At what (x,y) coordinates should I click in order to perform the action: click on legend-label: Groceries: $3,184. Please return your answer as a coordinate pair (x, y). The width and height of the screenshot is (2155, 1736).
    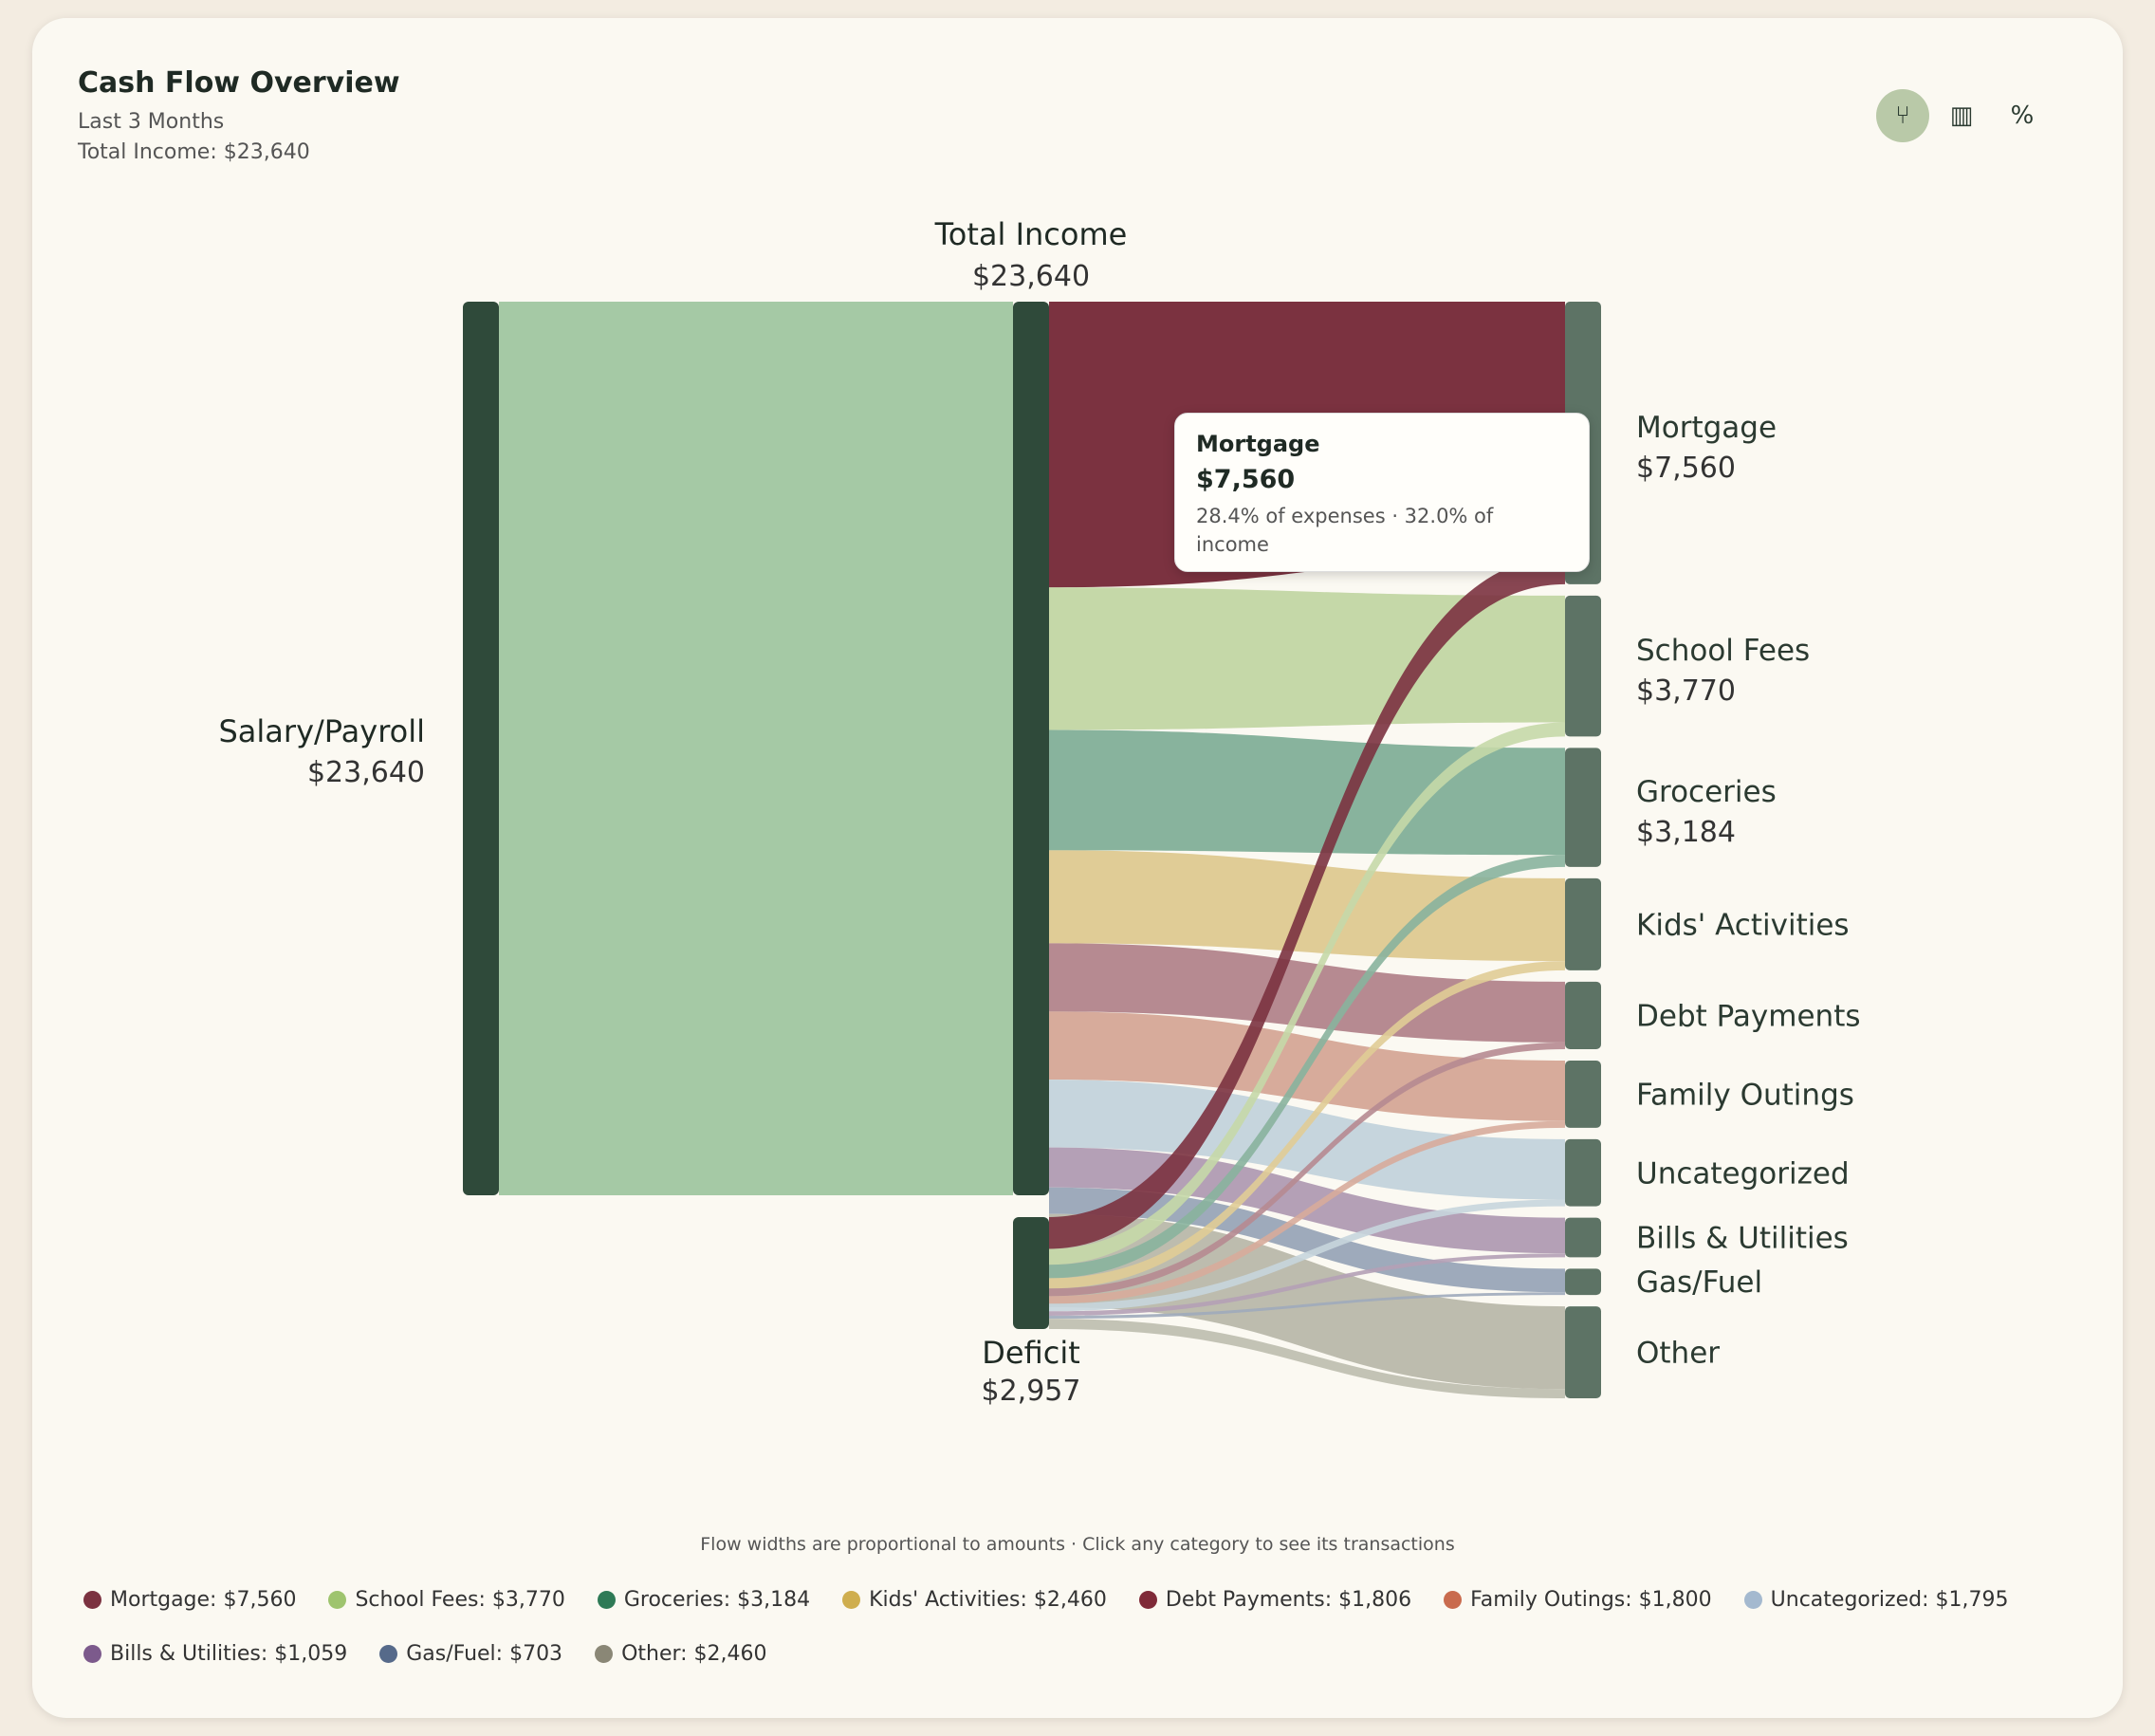
    Looking at the image, I should click on (717, 1599).